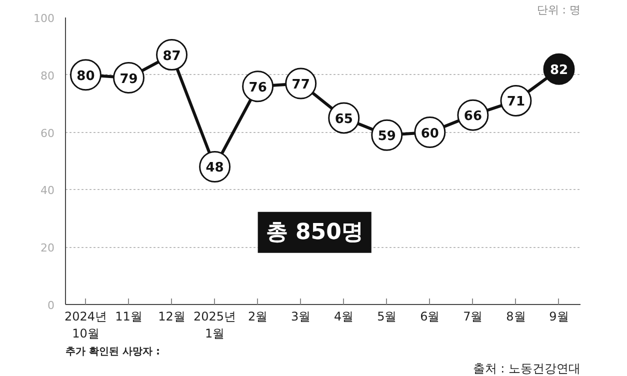 The height and width of the screenshot is (376, 627). What do you see at coordinates (257, 88) in the screenshot?
I see `data-label: 76` at bounding box center [257, 88].